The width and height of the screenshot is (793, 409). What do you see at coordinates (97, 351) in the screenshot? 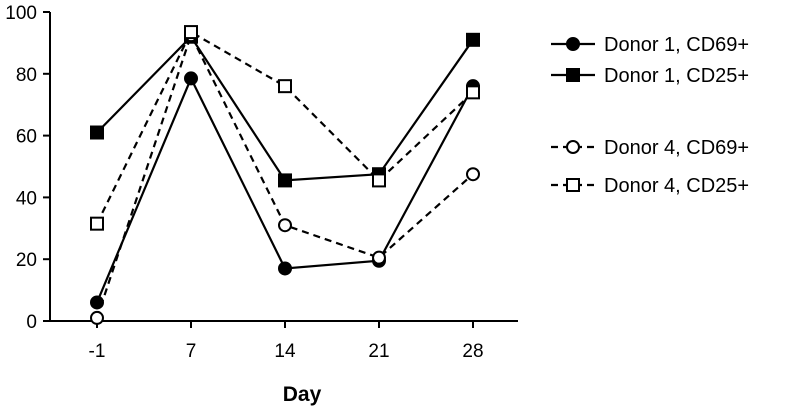
I see `x-tick-label: -1` at bounding box center [97, 351].